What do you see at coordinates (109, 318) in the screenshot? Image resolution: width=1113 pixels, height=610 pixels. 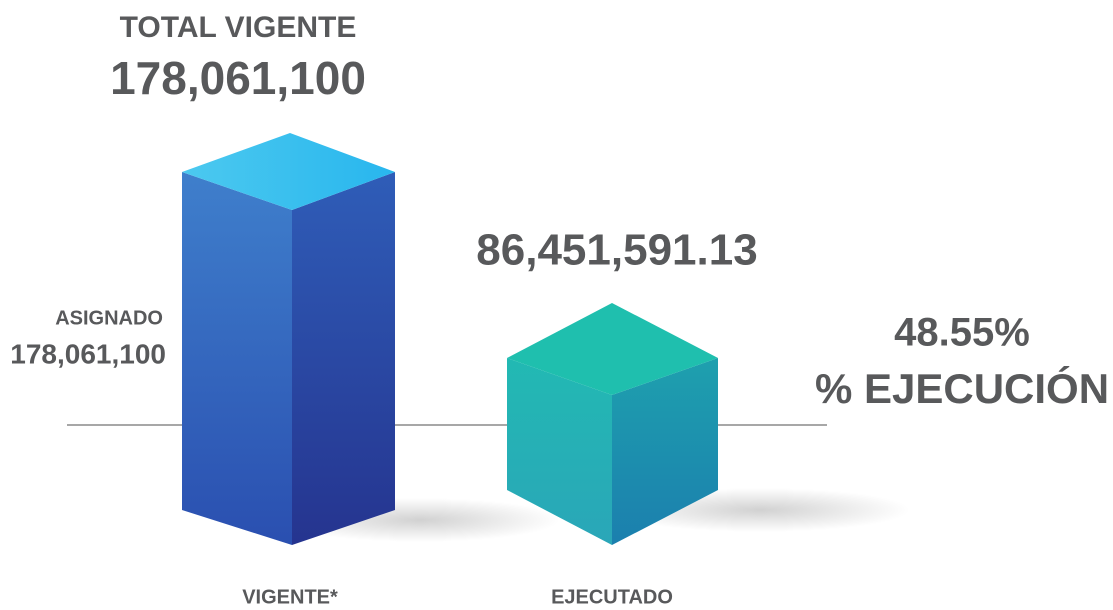 I see `assigned-label: ASIGNADO` at bounding box center [109, 318].